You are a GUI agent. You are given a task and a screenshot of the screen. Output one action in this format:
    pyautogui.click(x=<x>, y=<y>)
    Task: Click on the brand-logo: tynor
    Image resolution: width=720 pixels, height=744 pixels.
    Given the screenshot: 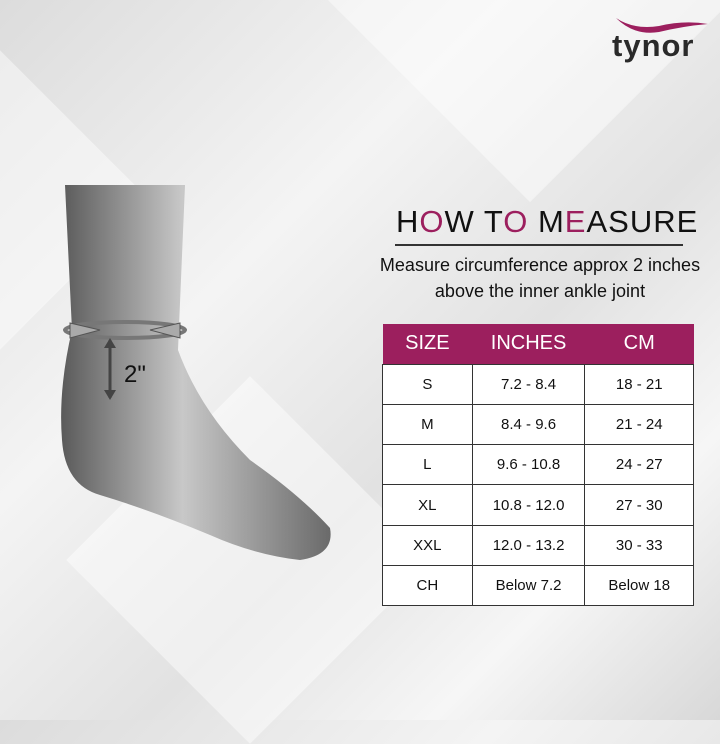 What is the action you would take?
    pyautogui.click(x=659, y=37)
    